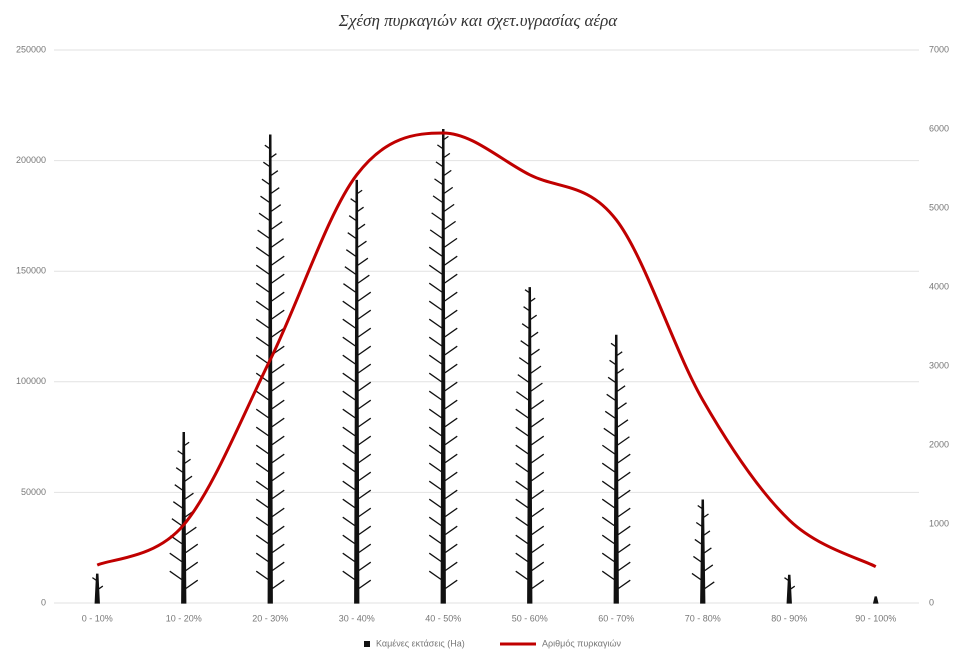  Describe the element at coordinates (184, 618) in the screenshot. I see `x-tick-label: 10 - 20%` at that location.